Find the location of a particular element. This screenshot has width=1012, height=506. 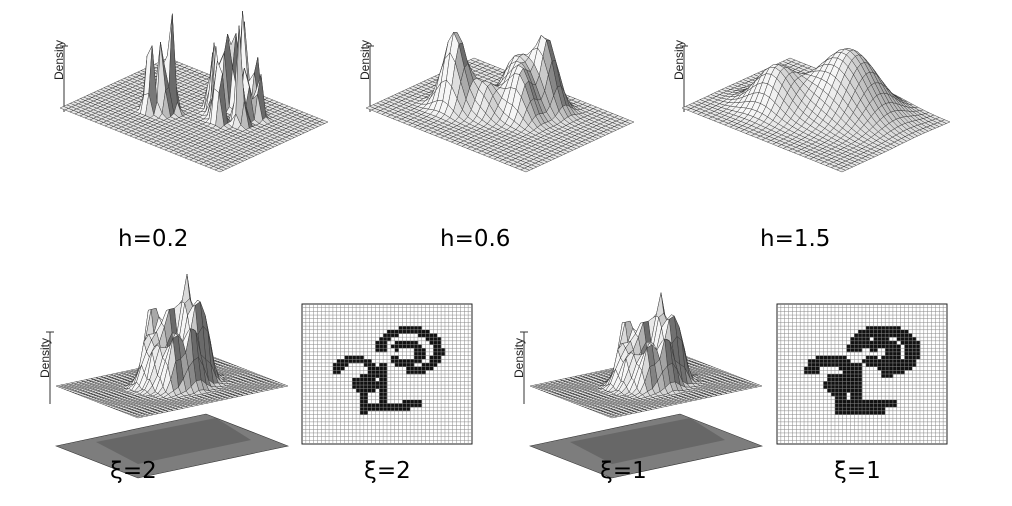

density-axis-label-5: Density is located at coordinates (519, 358).